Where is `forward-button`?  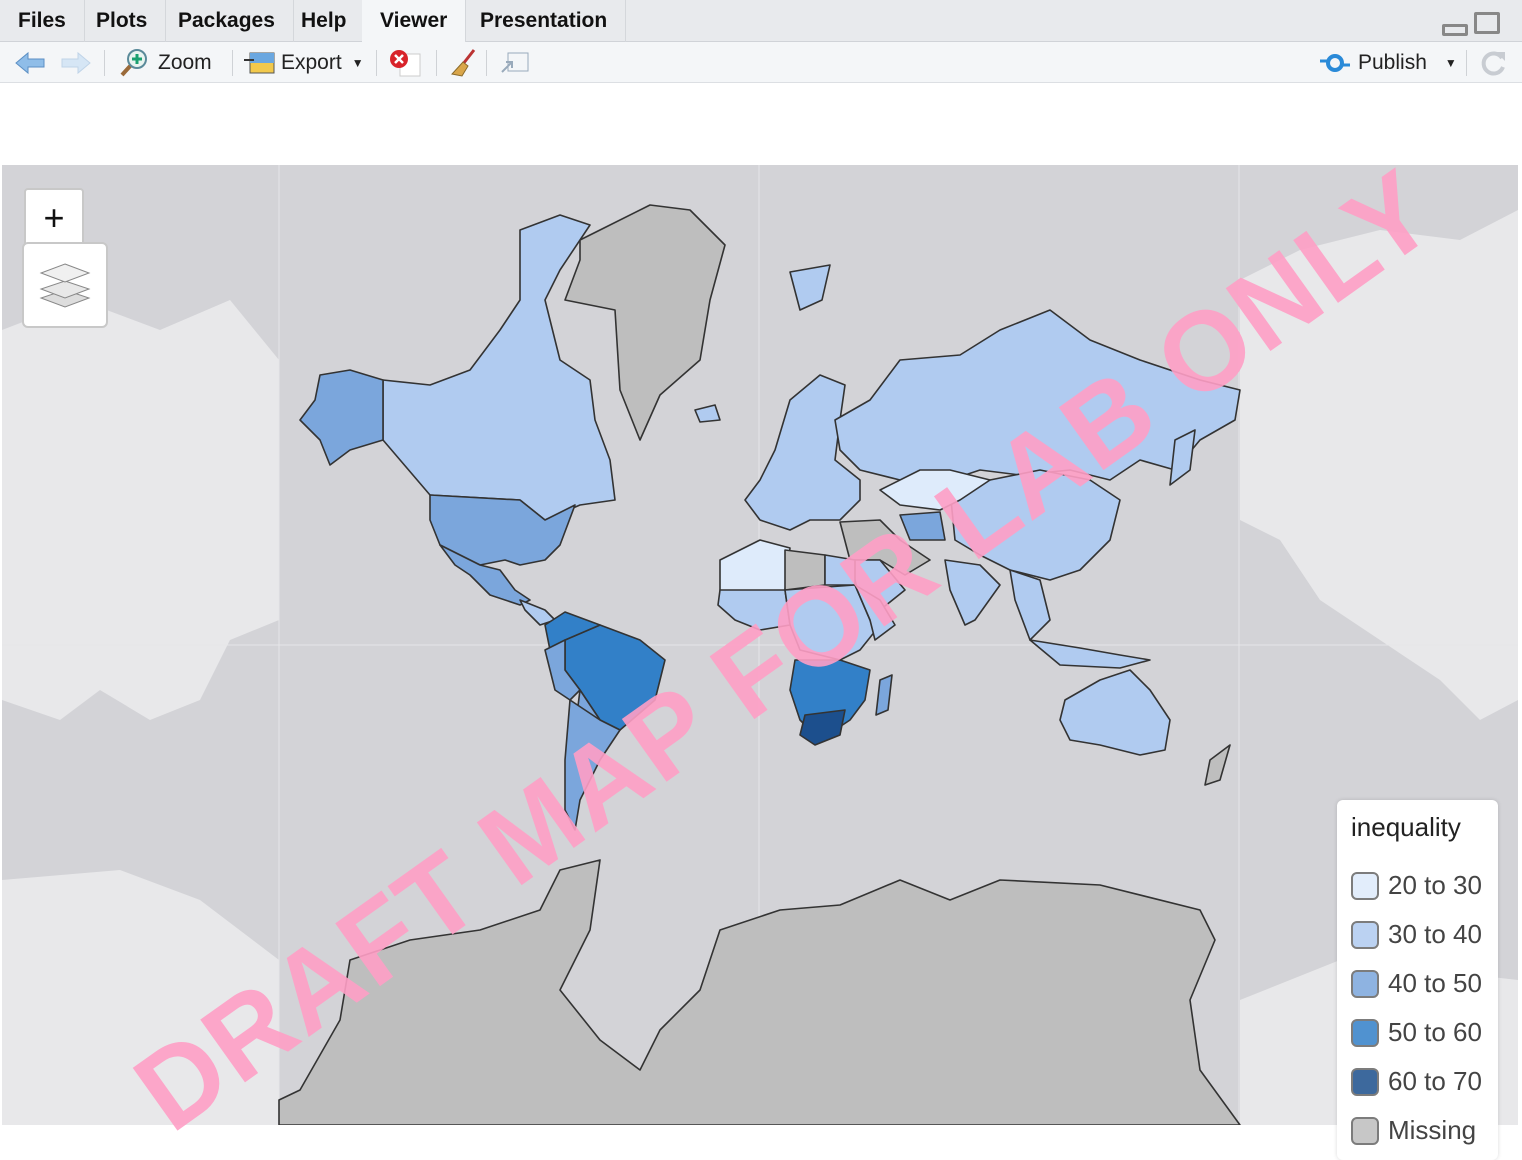 forward-button is located at coordinates (76, 62).